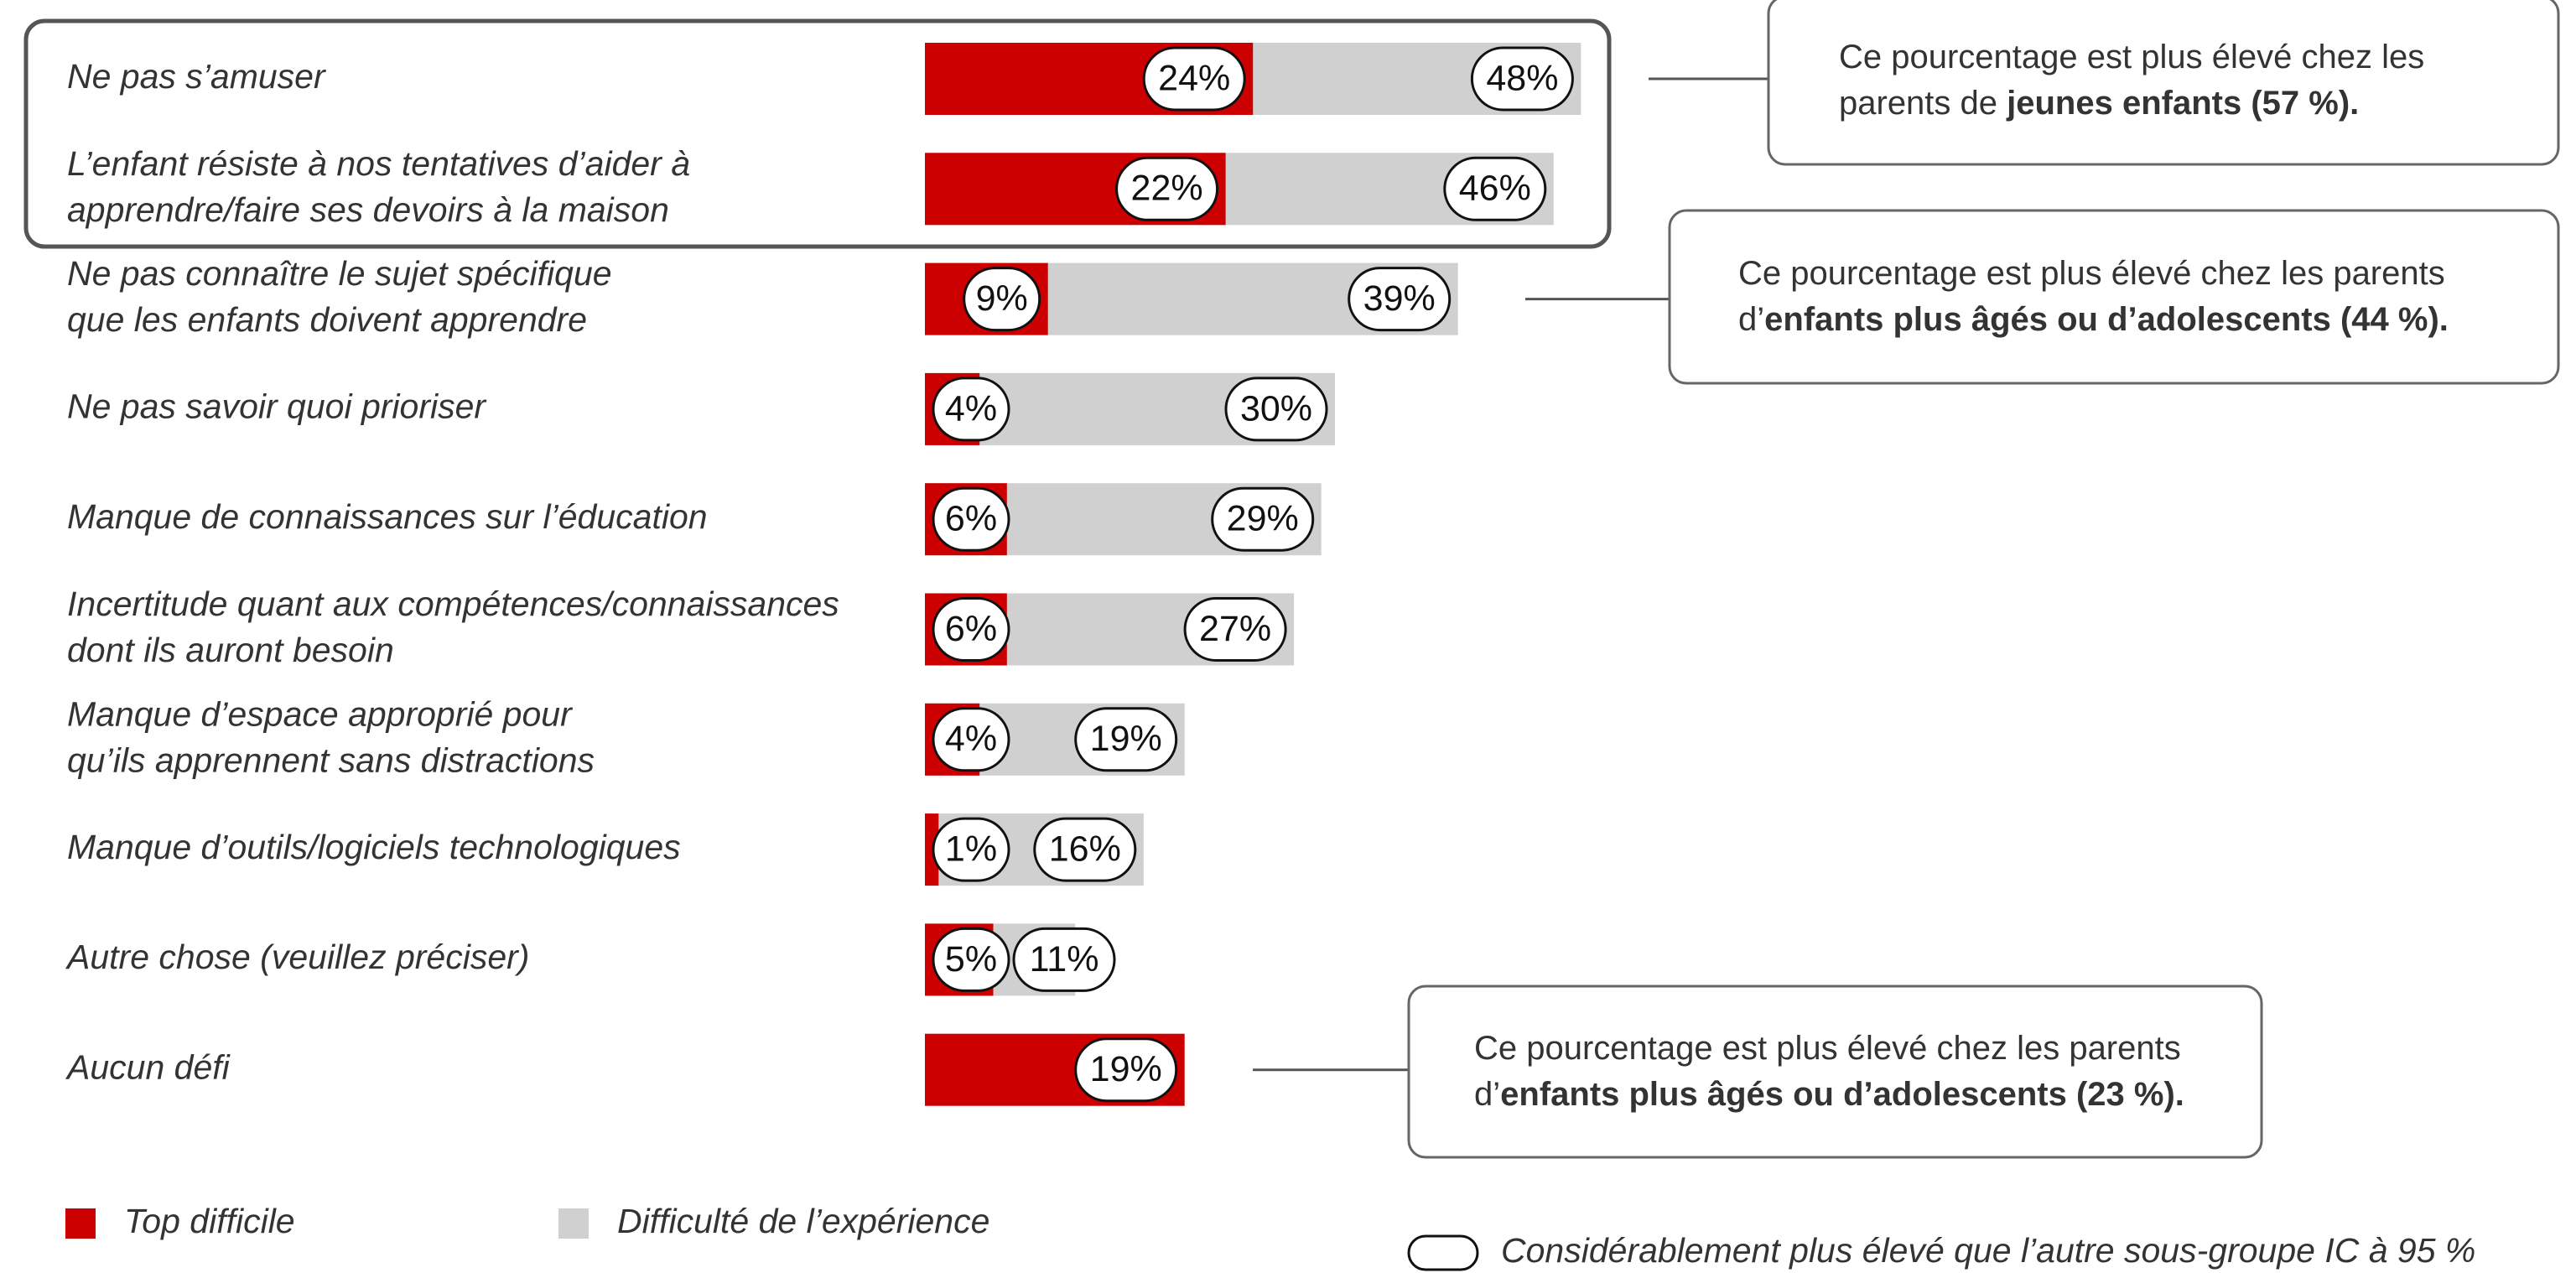 Image resolution: width=2576 pixels, height=1273 pixels. I want to click on value-label: 1%, so click(971, 849).